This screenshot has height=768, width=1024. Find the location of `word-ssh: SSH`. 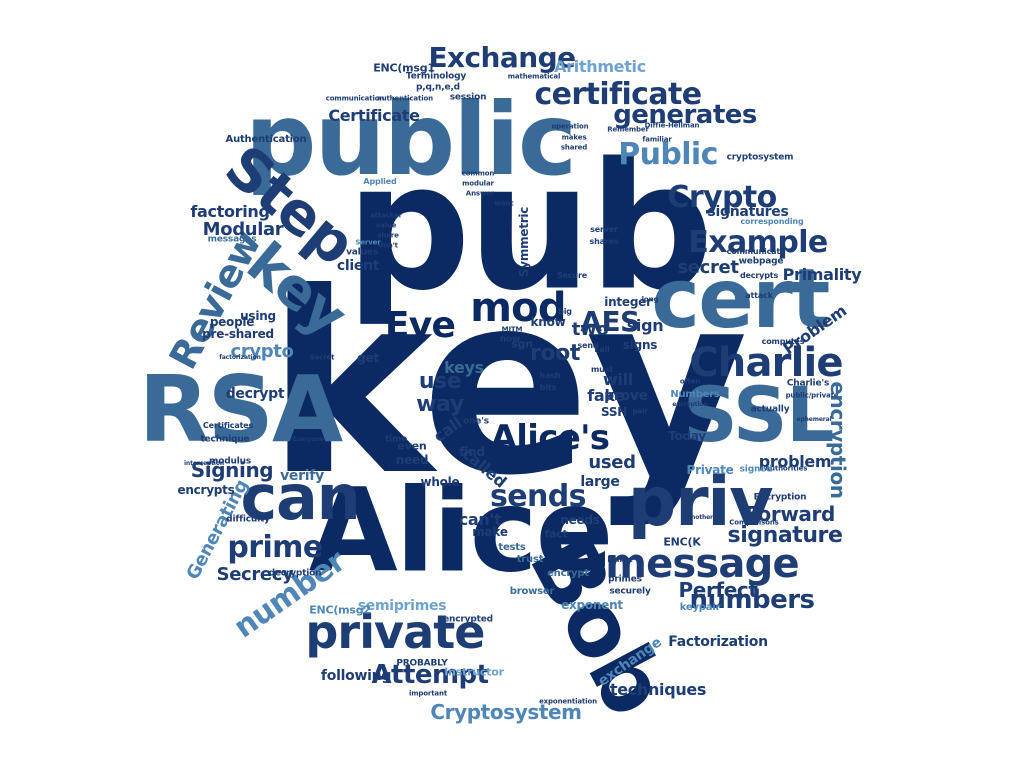

word-ssh: SSH is located at coordinates (614, 412).